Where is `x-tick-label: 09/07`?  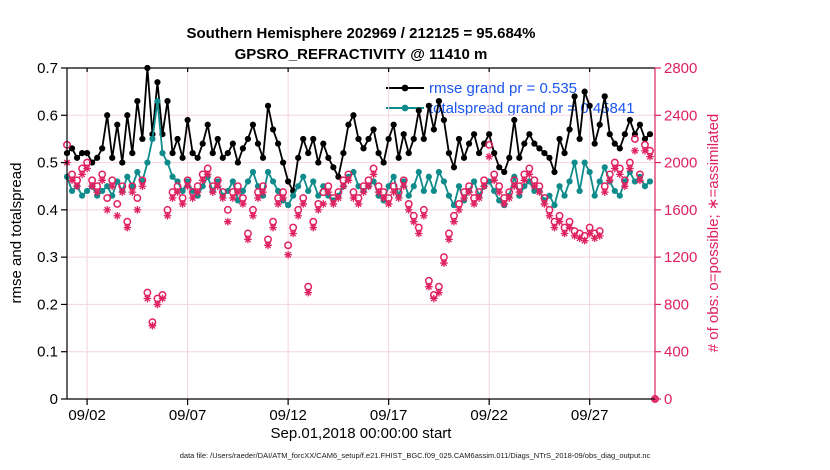 x-tick-label: 09/07 is located at coordinates (188, 415).